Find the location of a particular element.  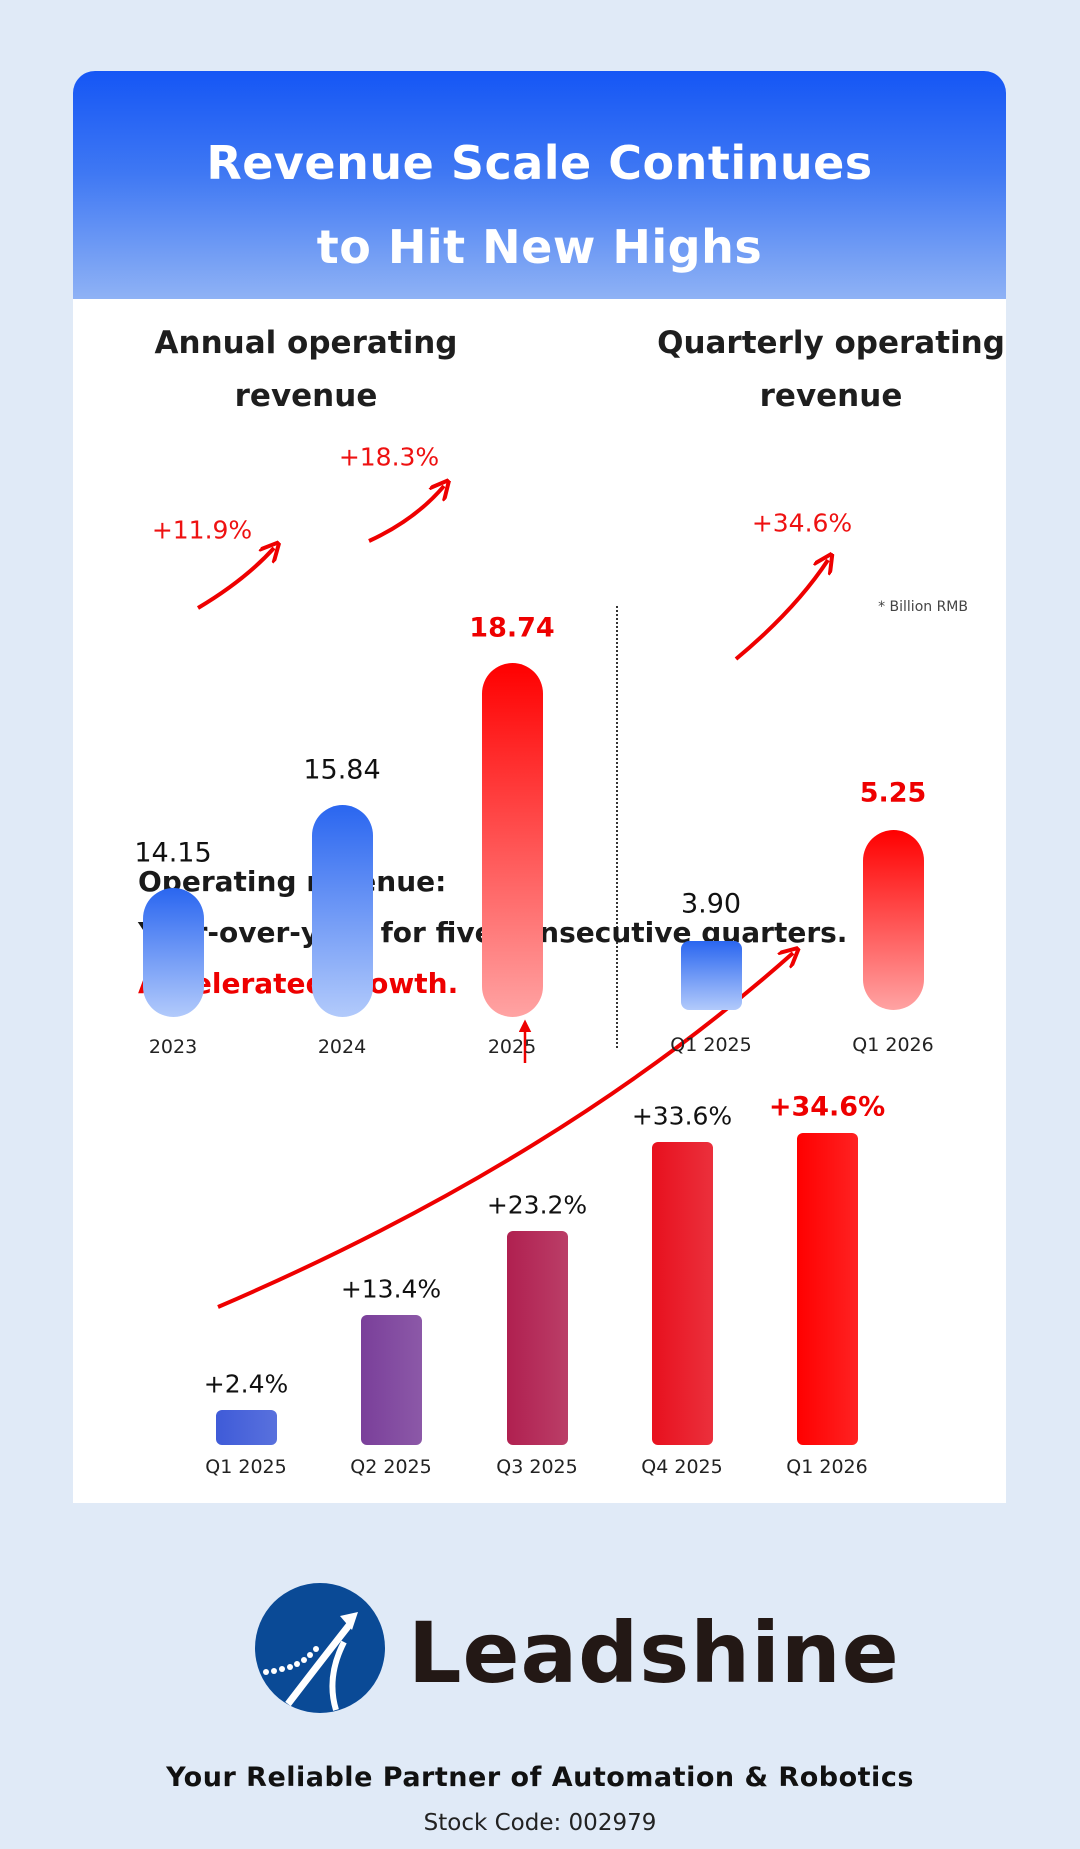

stock-code: Stock Code: 002979 is located at coordinates (540, 1823).